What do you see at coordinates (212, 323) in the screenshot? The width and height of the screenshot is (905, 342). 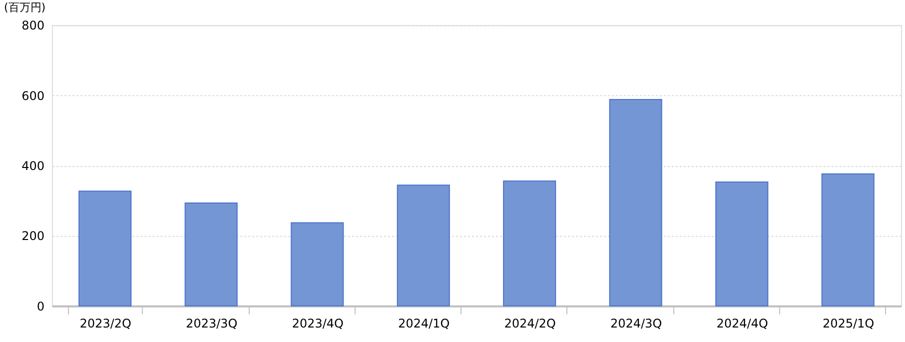 I see `x-tick-label: 2023/3Q` at bounding box center [212, 323].